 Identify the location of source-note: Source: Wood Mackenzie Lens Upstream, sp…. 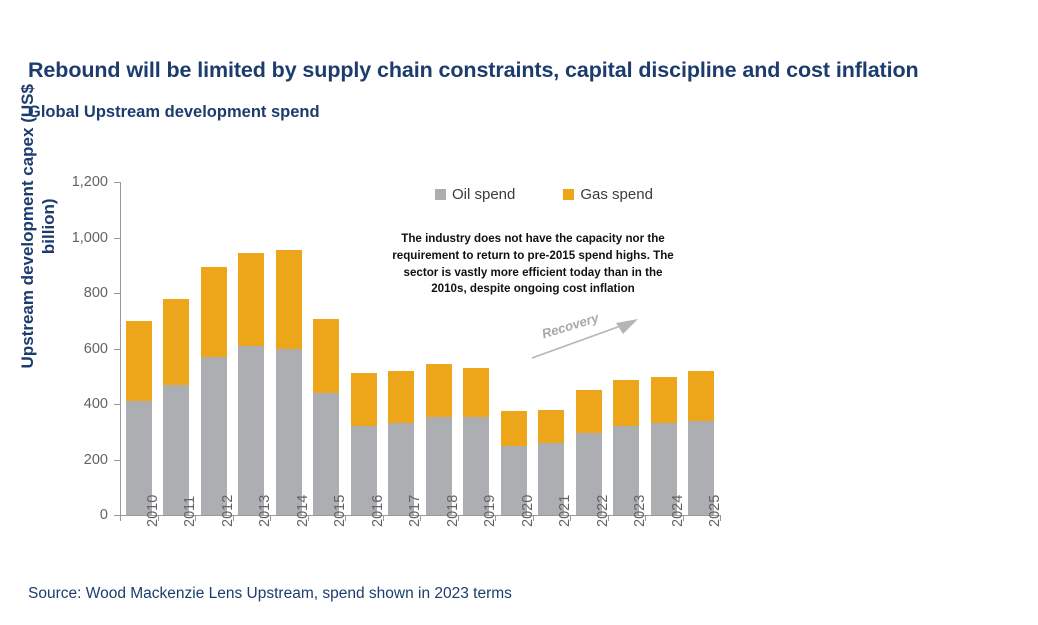
(270, 593).